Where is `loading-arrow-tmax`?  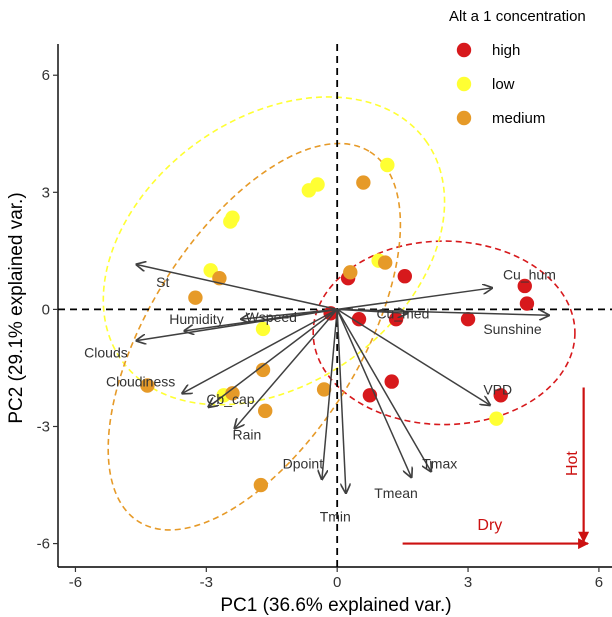
loading-arrow-tmax is located at coordinates (383, 390).